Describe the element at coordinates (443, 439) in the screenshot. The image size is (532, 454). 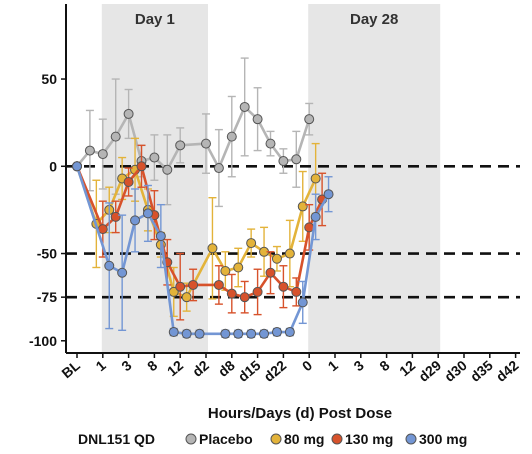
I see `legend-entry: 300 mg` at that location.